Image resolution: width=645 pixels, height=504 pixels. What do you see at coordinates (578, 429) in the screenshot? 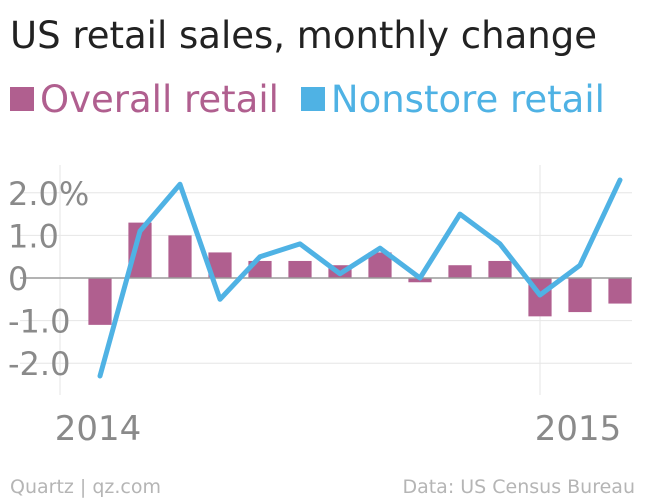
I see `x-tick-label: 2015` at bounding box center [578, 429].